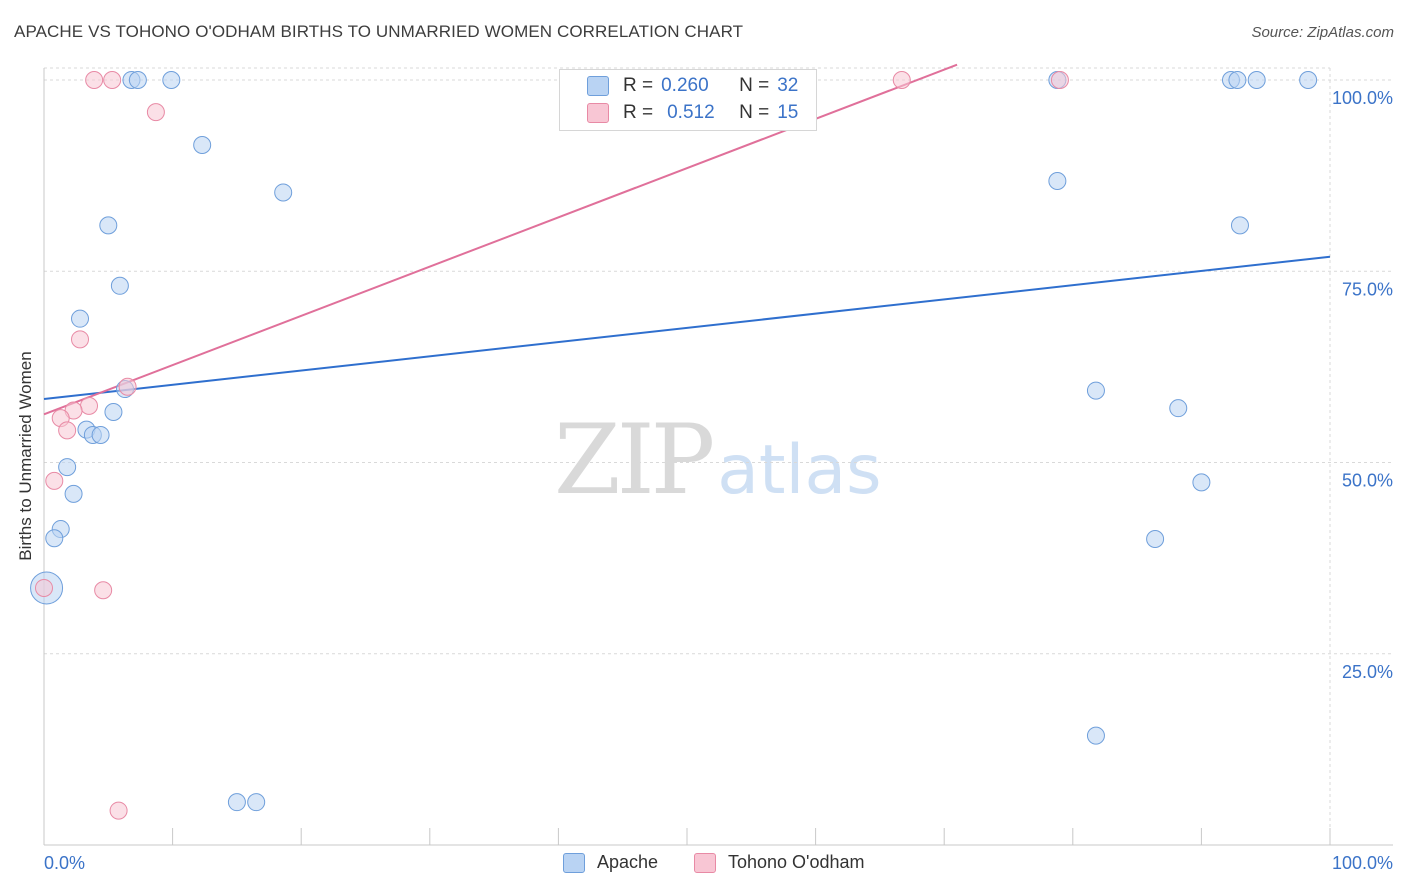  I want to click on y-tick-label: 25.0%, so click(1367, 672).